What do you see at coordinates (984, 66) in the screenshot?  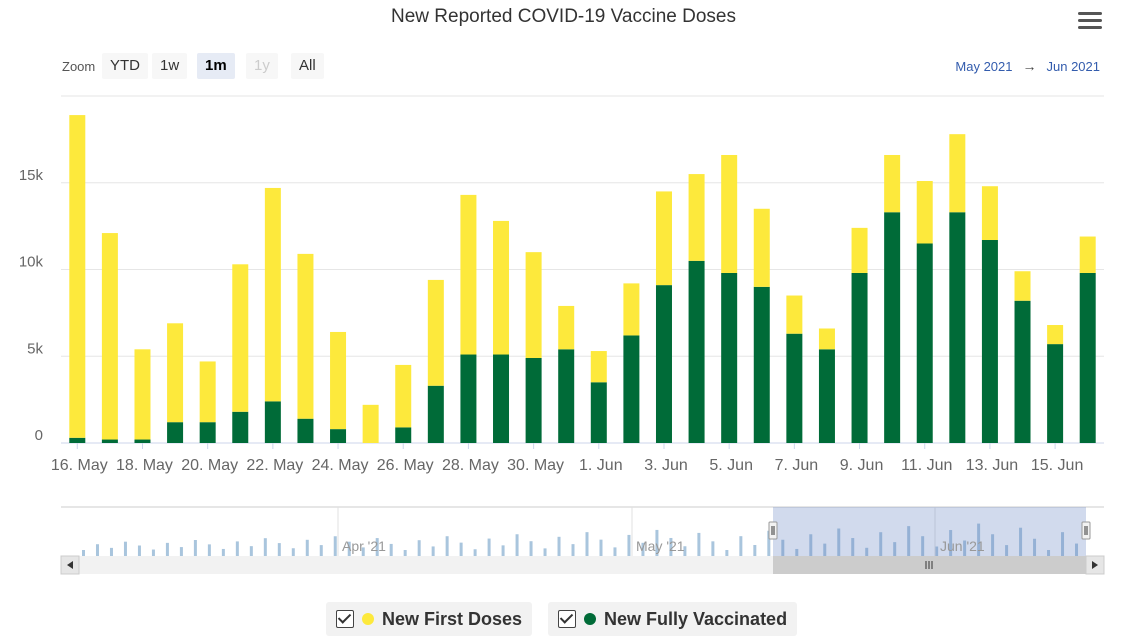 I see `range-from: May 2021` at bounding box center [984, 66].